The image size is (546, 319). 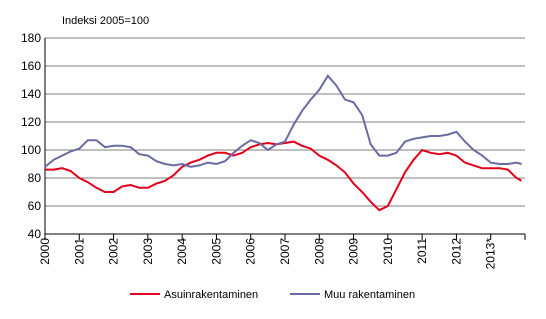 What do you see at coordinates (31, 122) in the screenshot?
I see `y-tick-label: 120` at bounding box center [31, 122].